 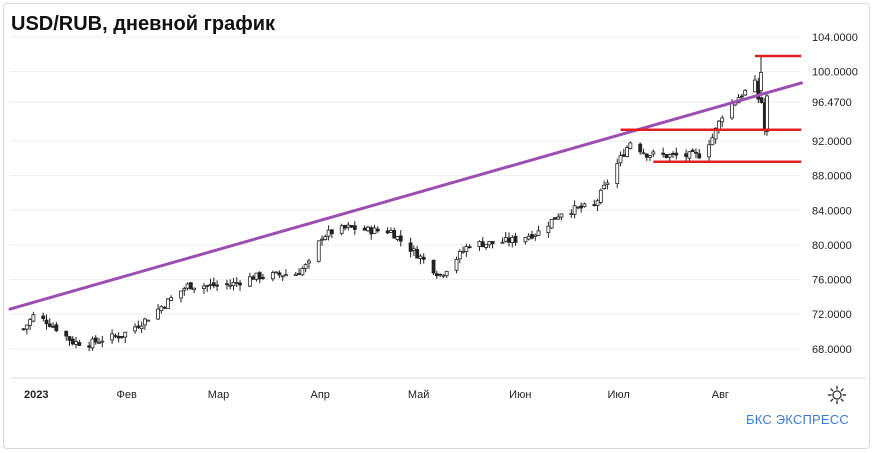 What do you see at coordinates (832, 246) in the screenshot?
I see `y-tick-label: 80.0000` at bounding box center [832, 246].